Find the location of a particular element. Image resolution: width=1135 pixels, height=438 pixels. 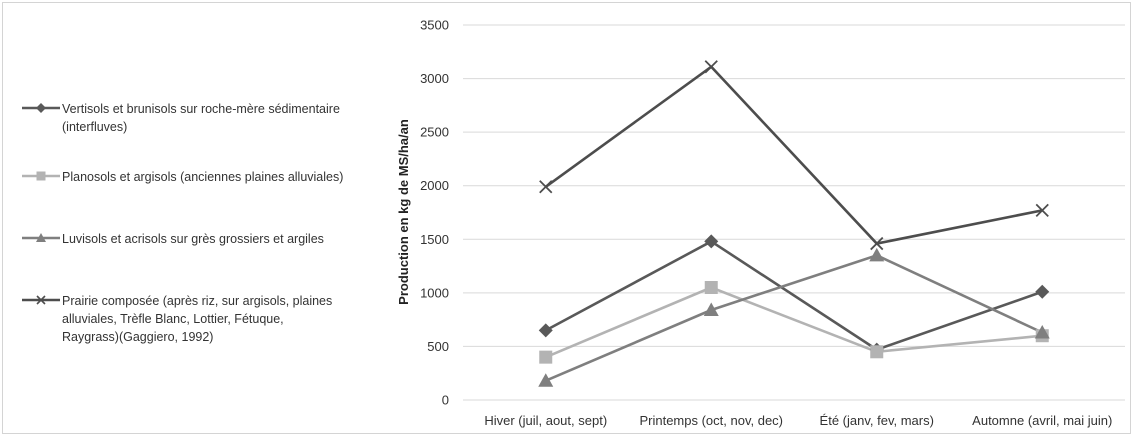

x-tick-label: Automne (avril, mai juin) is located at coordinates (1042, 420).